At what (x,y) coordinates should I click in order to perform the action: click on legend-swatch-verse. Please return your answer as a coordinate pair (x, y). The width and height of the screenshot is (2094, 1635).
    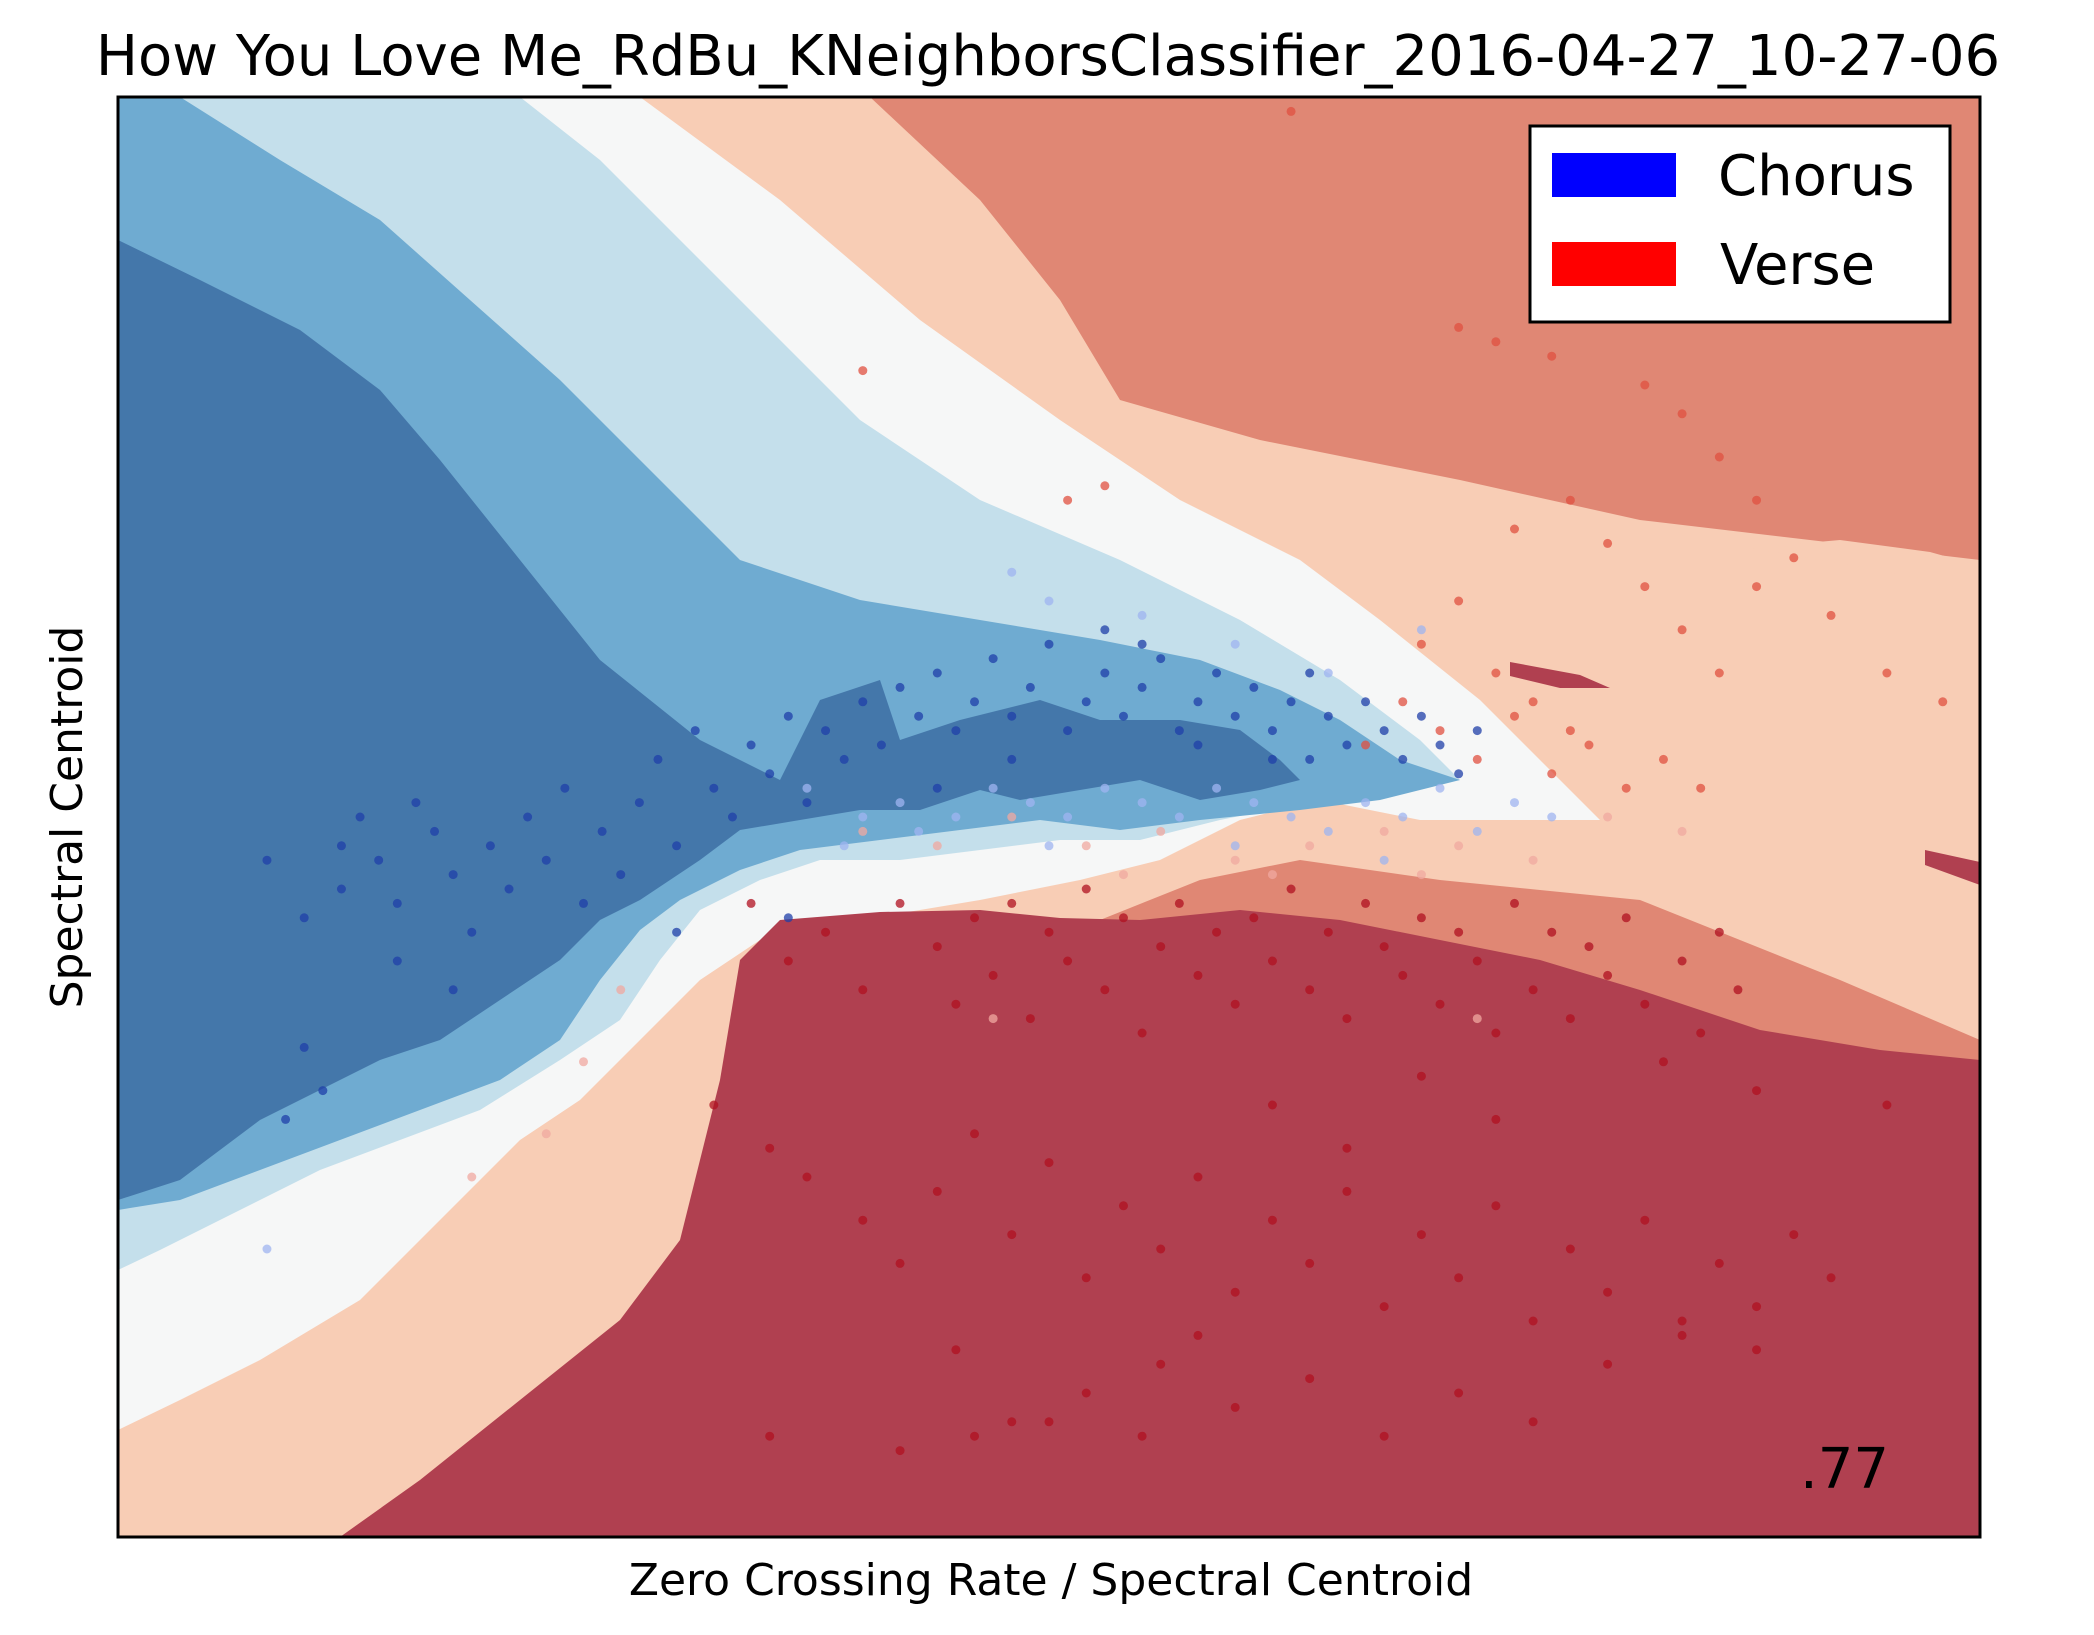
    Looking at the image, I should click on (1614, 264).